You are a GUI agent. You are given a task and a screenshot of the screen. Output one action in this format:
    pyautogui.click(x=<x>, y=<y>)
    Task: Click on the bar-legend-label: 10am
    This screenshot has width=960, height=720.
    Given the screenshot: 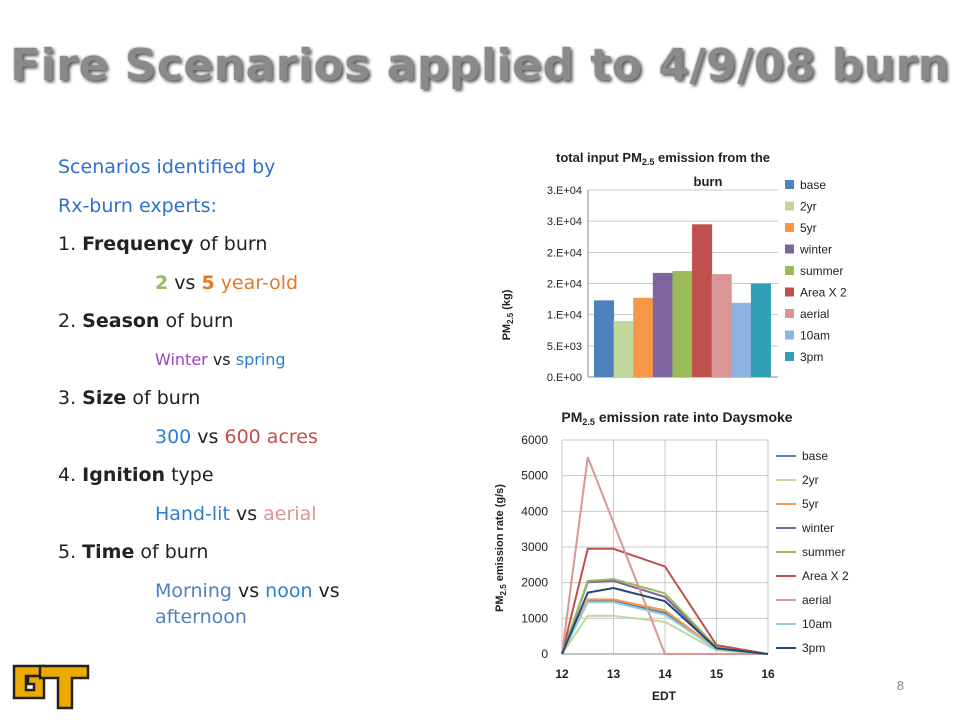 What is the action you would take?
    pyautogui.click(x=815, y=336)
    